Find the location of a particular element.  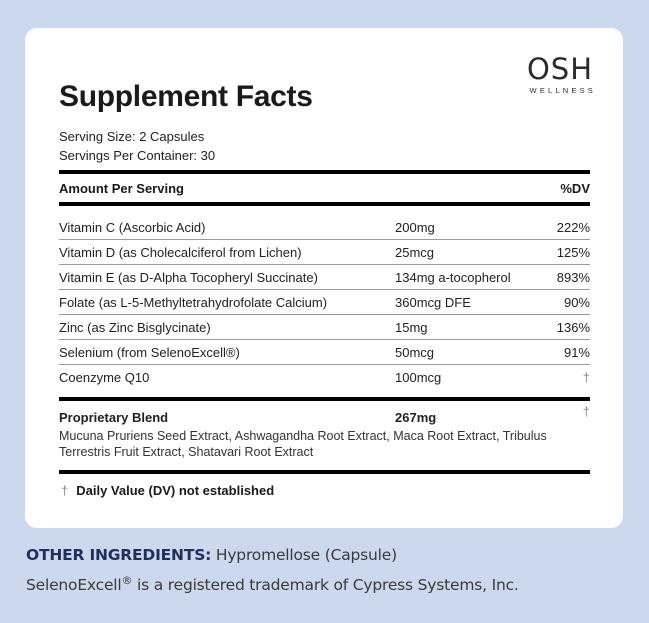

table-row: Vitamin C (Ascorbic Acid) 200mg 222% is located at coordinates (324, 227).